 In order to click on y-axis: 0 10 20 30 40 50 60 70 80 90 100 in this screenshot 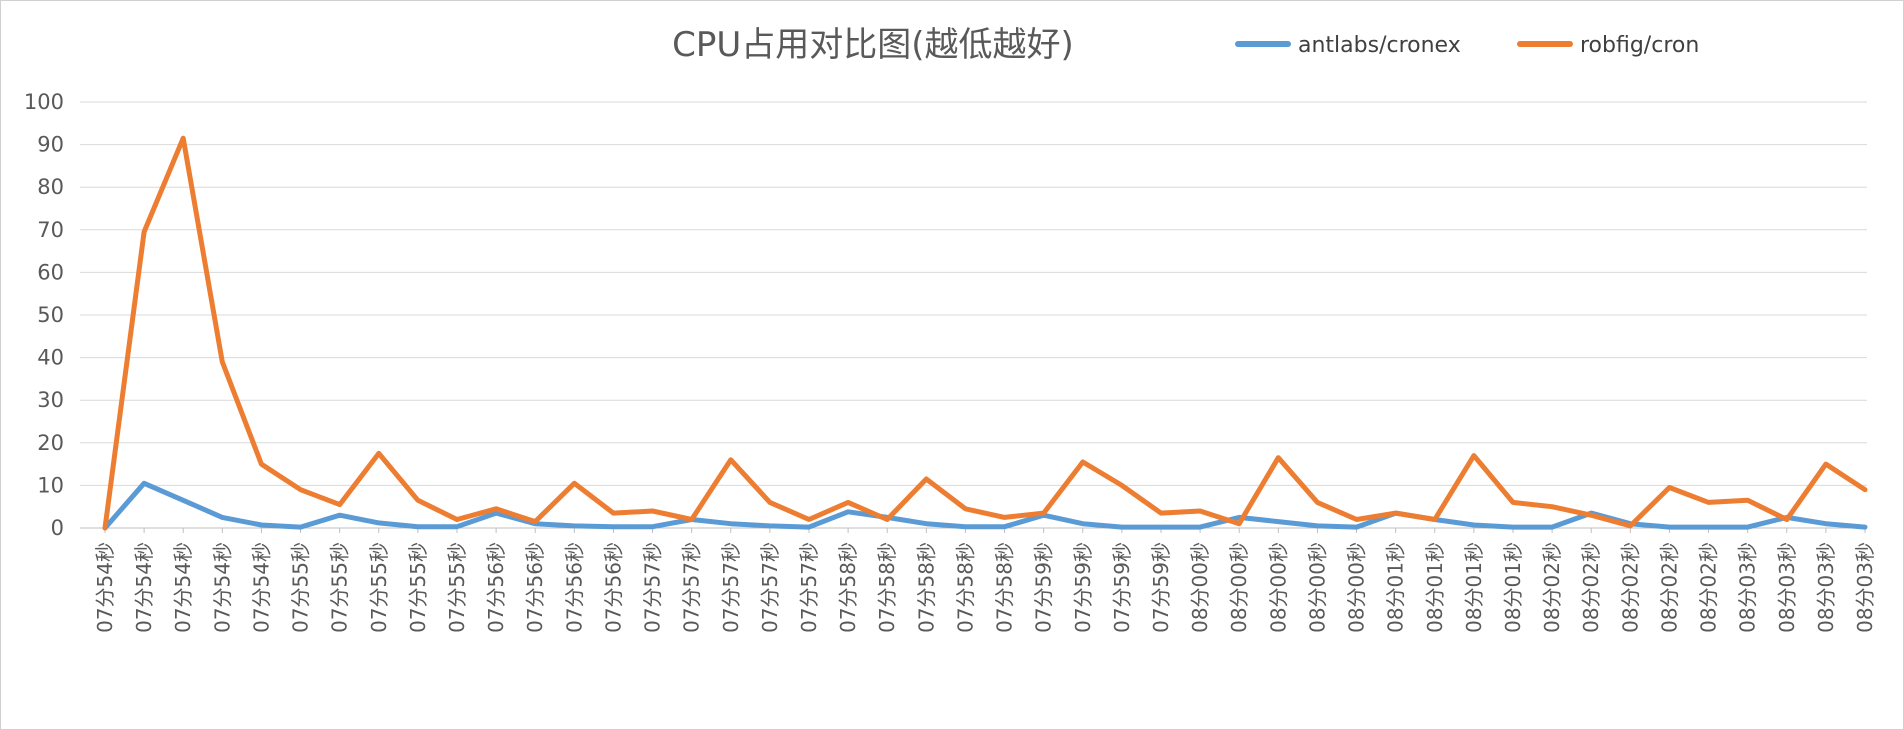, I will do `click(44, 315)`.